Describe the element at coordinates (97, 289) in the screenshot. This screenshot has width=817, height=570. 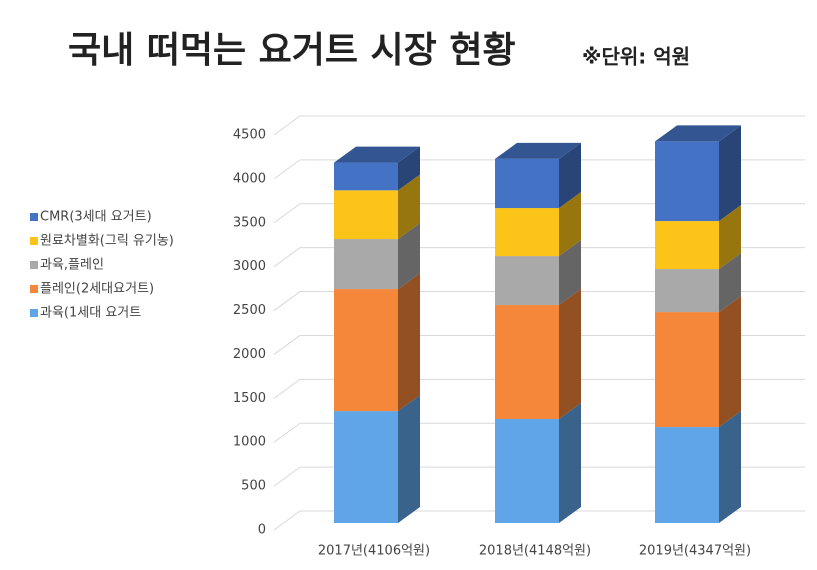
I see `legend-label: 플레인(2세대요거트)` at that location.